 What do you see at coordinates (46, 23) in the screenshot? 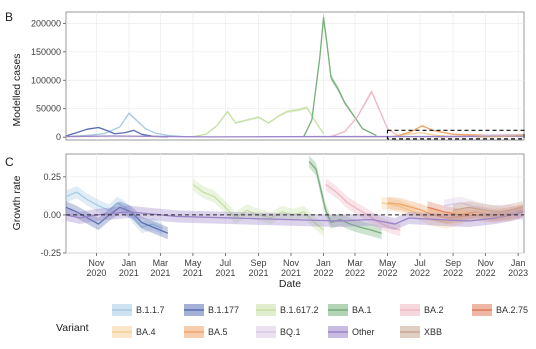
I see `y-tick-label: 200000` at bounding box center [46, 23].